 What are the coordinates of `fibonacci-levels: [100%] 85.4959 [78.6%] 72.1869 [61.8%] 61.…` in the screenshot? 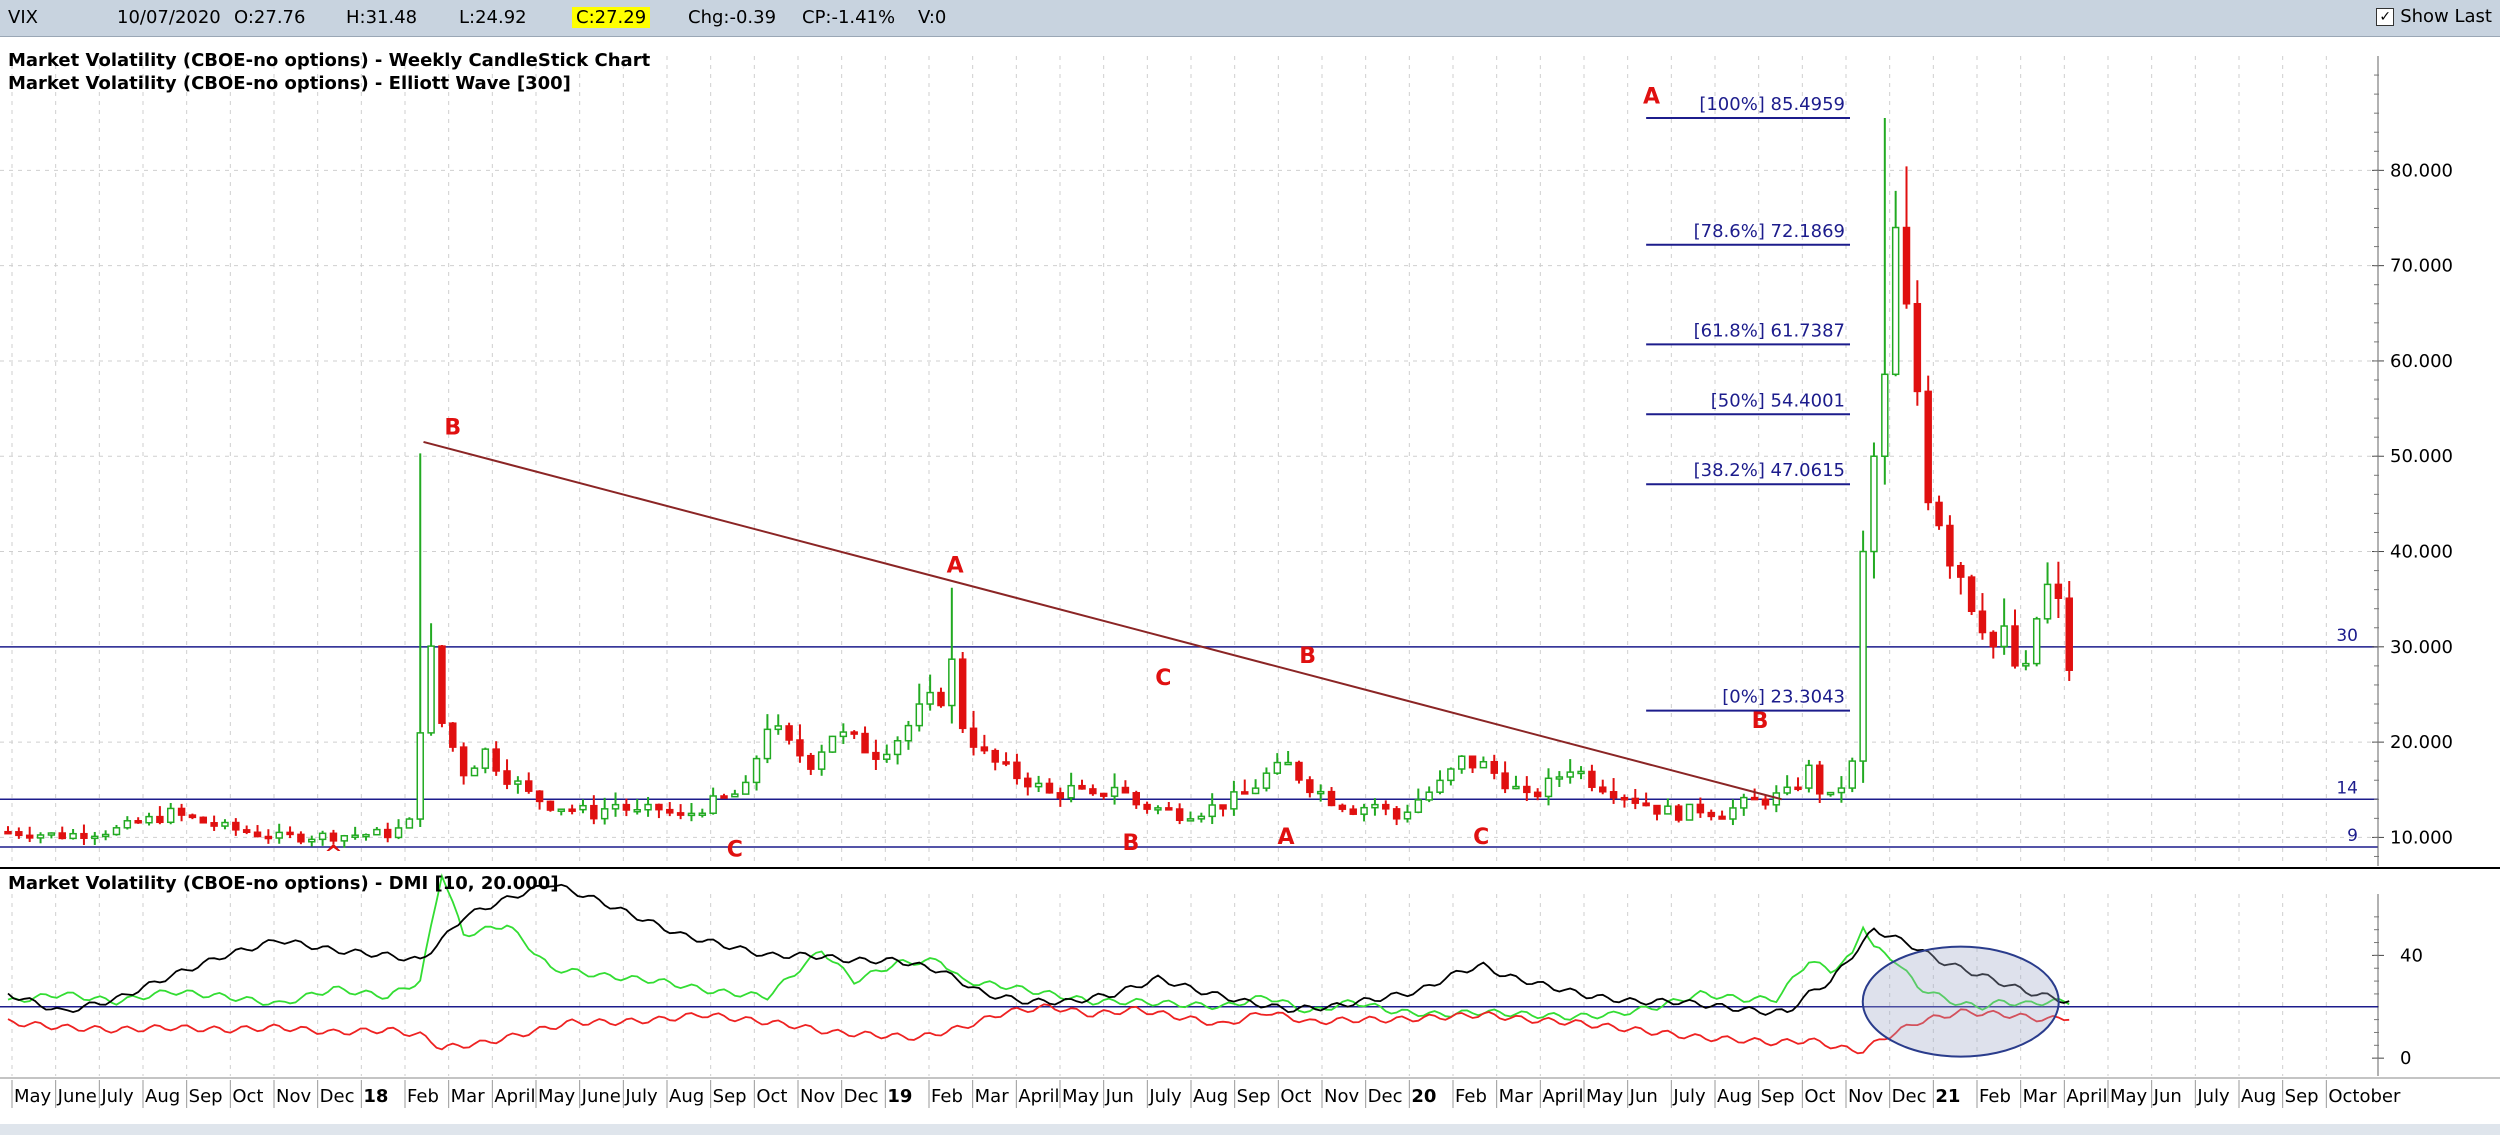 It's located at (1748, 403).